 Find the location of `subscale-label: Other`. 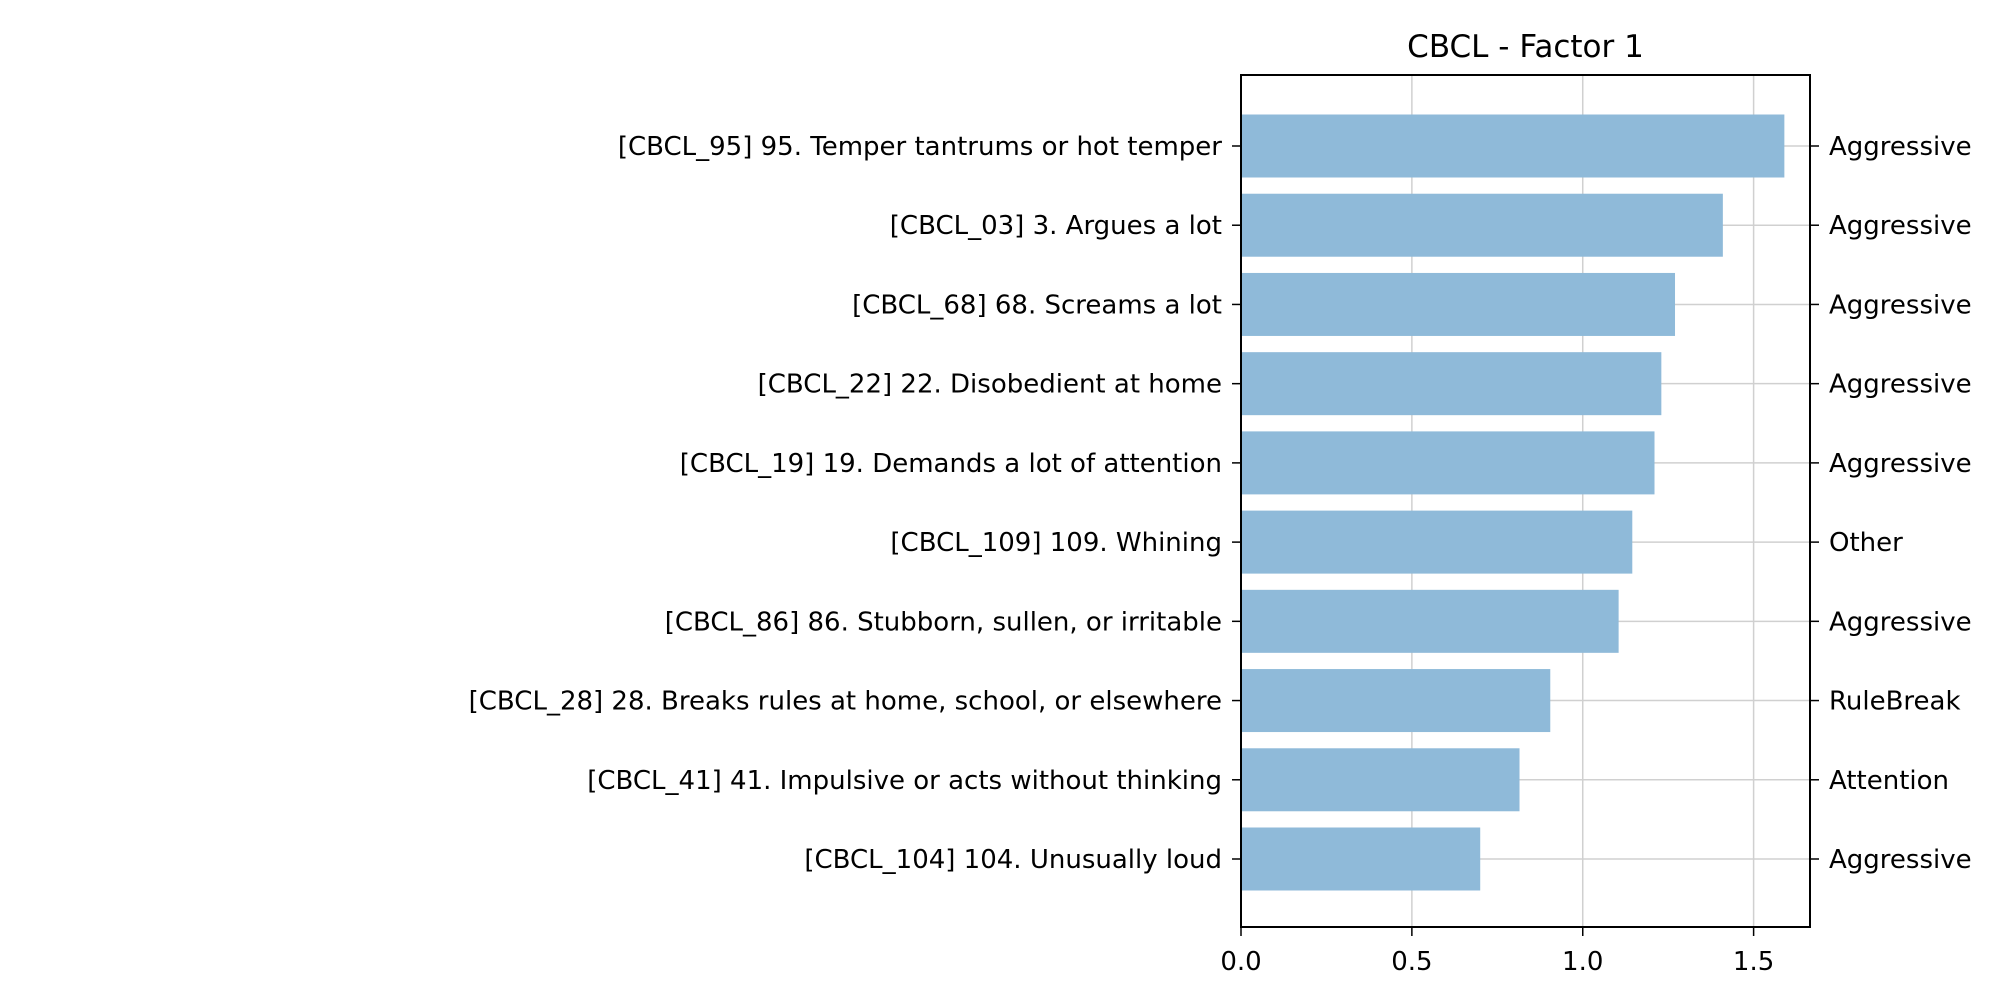

subscale-label: Other is located at coordinates (1866, 543).